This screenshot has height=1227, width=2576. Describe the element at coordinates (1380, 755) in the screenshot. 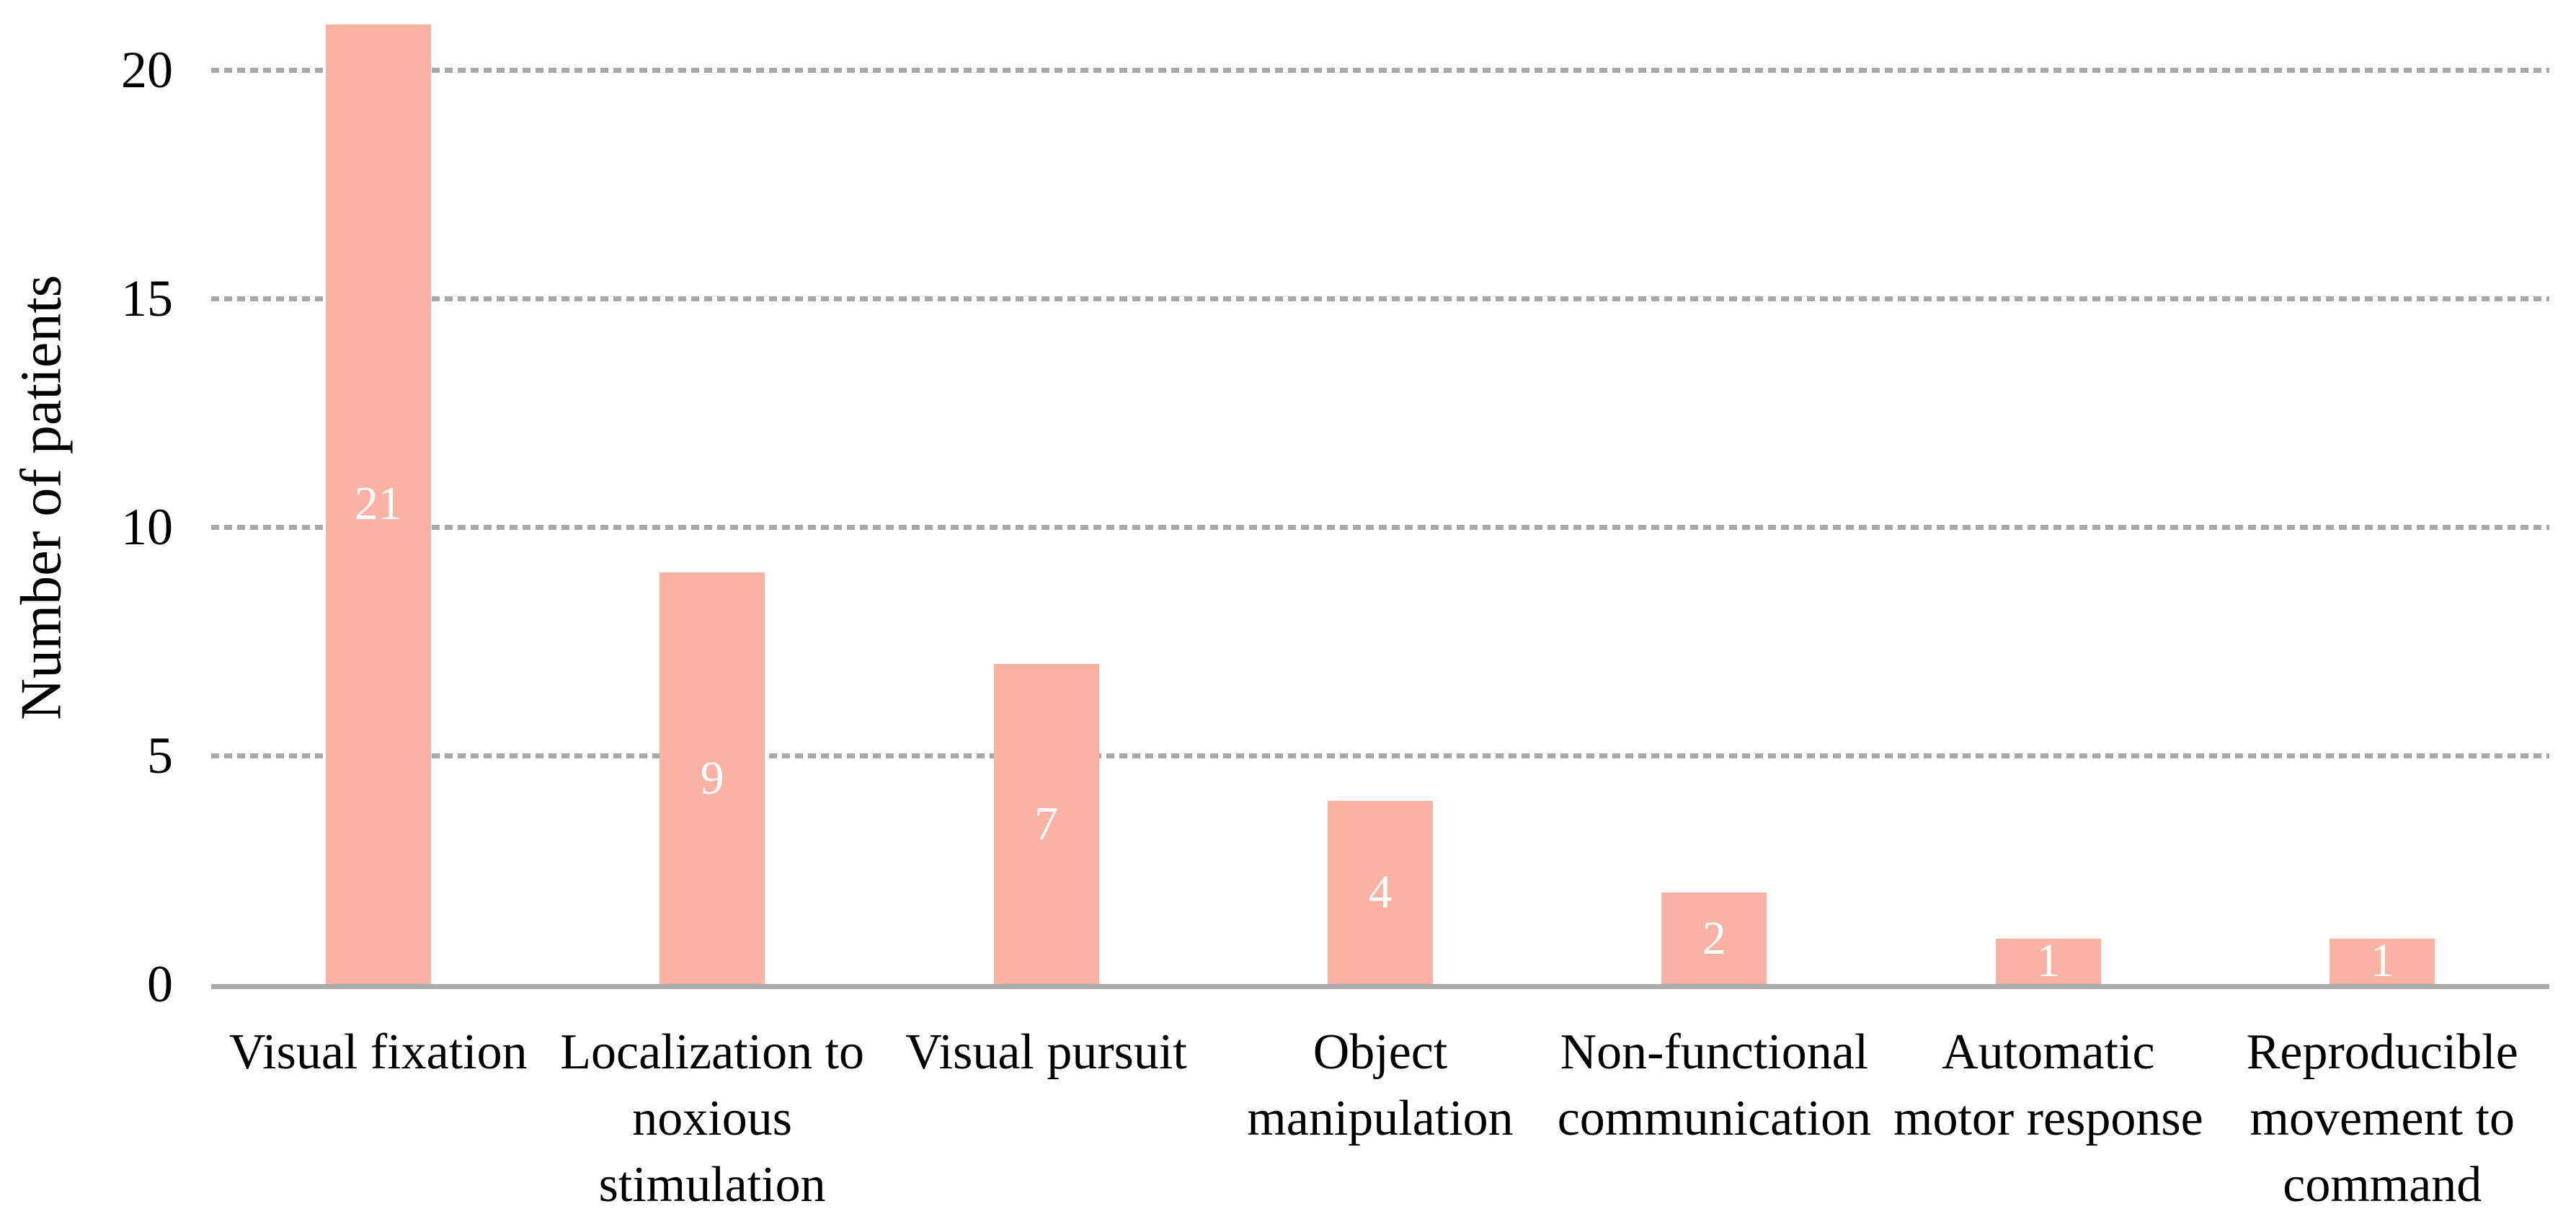

I see `gridline-y5` at that location.